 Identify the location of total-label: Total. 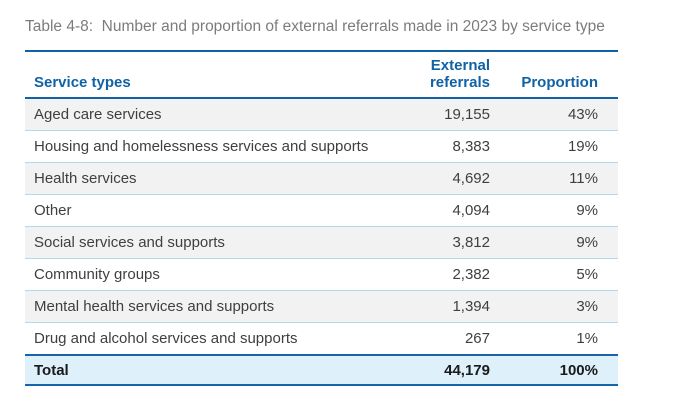
(205, 370).